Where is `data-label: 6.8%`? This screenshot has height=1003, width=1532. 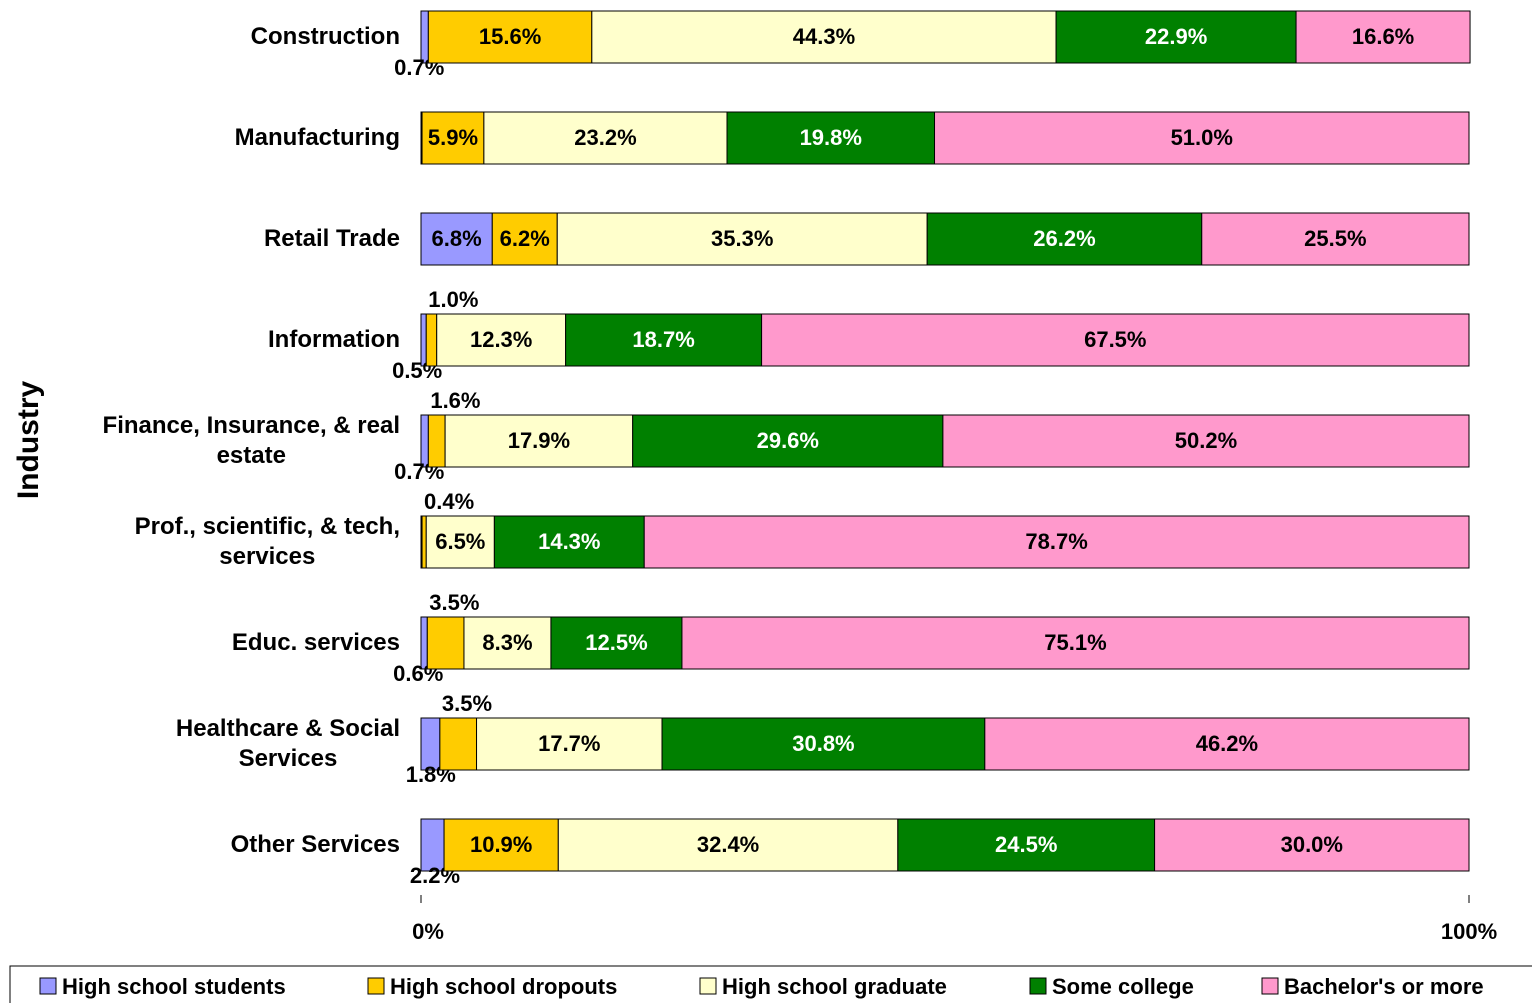
data-label: 6.8% is located at coordinates (457, 238).